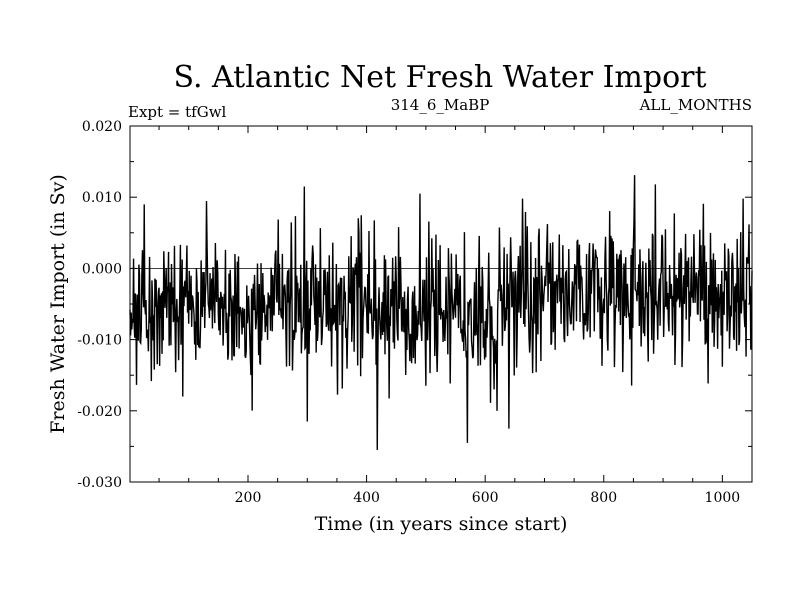 Image resolution: width=800 pixels, height=600 pixels. I want to click on y-tick-label: -0.010, so click(99, 341).